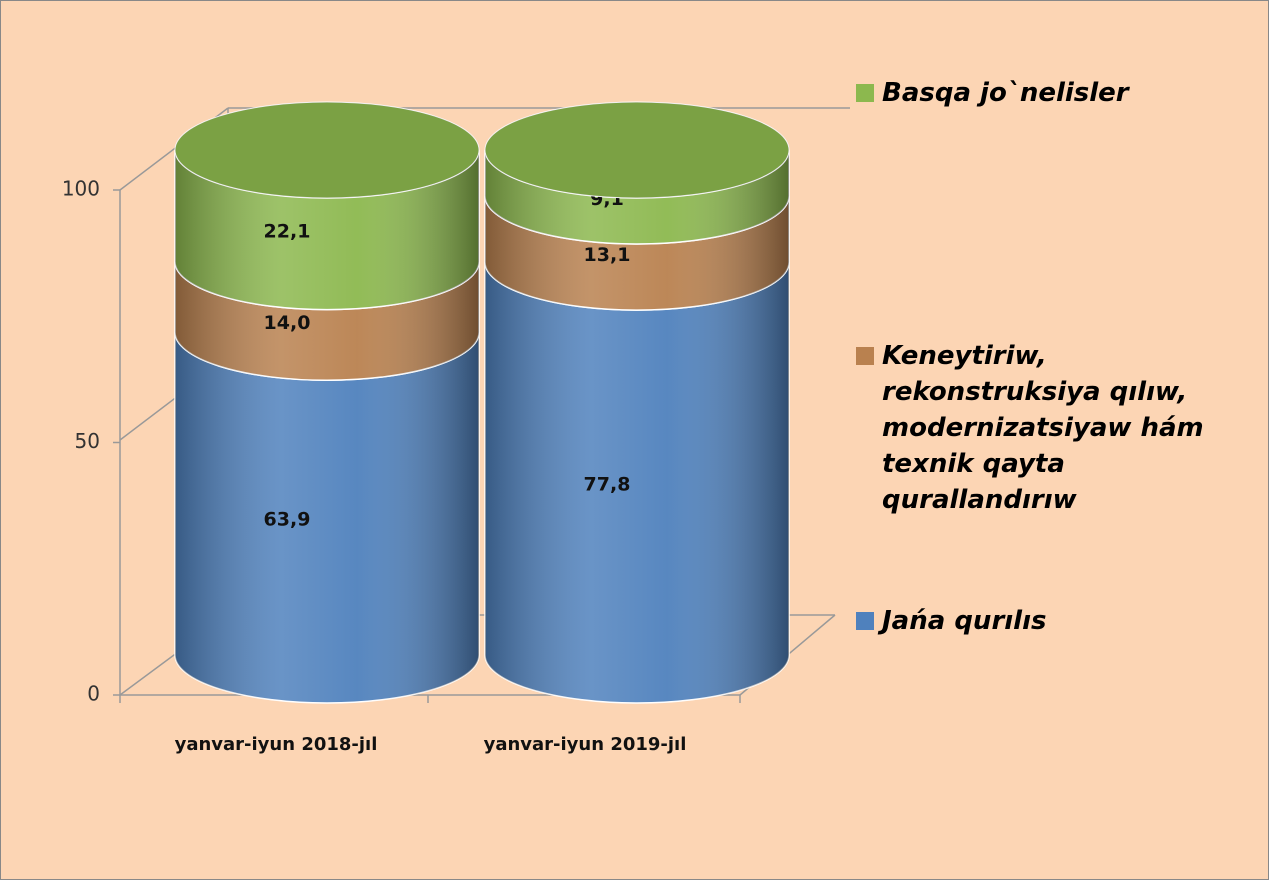  I want to click on x-tick-label: yanvar-iyun 2018-jıl, so click(276, 744).